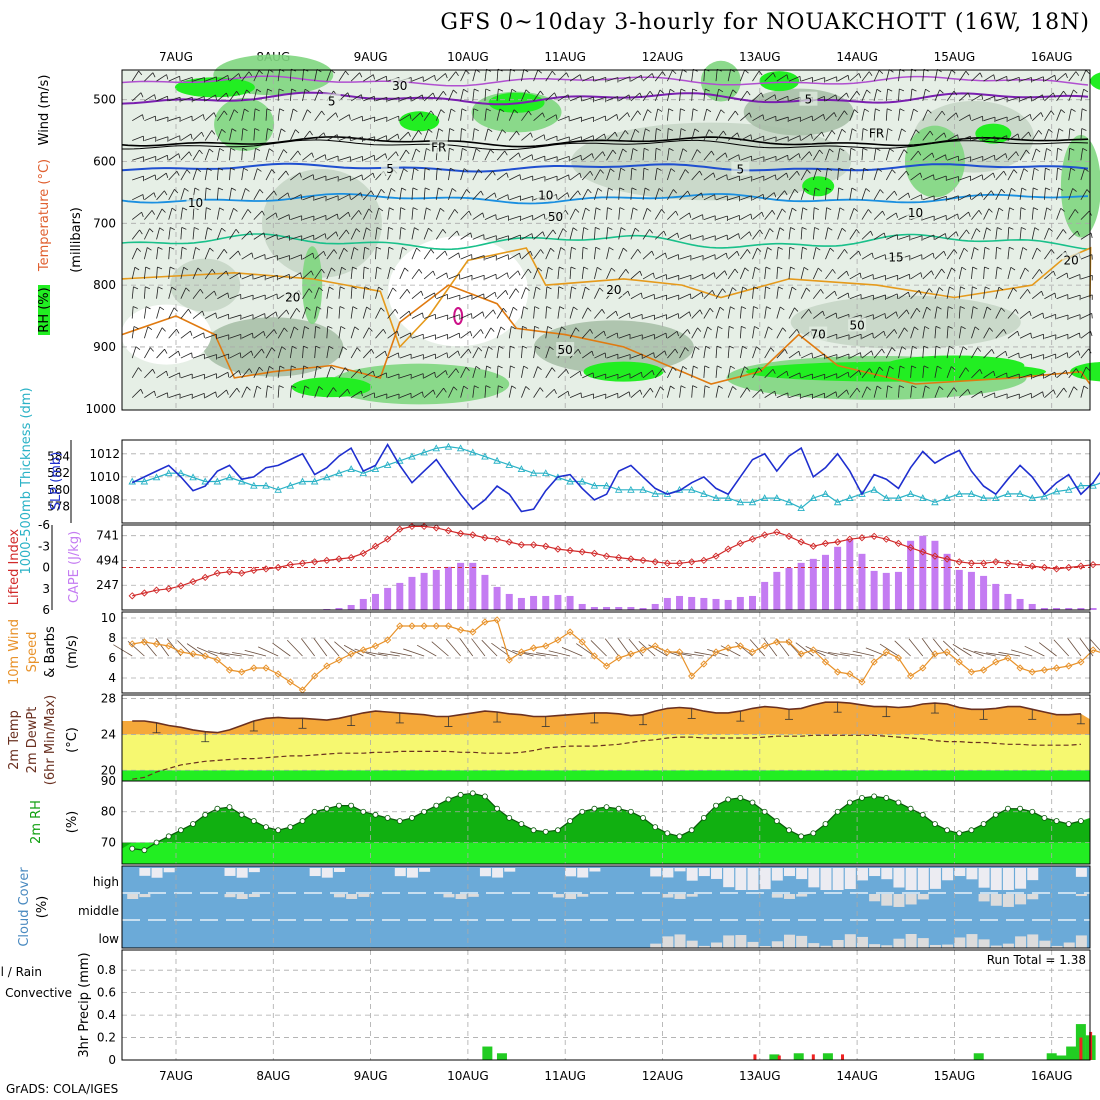 The height and width of the screenshot is (1100, 1100). Describe the element at coordinates (84, 1004) in the screenshot. I see `precip-axis-title: 3hr Precip (mm)` at that location.